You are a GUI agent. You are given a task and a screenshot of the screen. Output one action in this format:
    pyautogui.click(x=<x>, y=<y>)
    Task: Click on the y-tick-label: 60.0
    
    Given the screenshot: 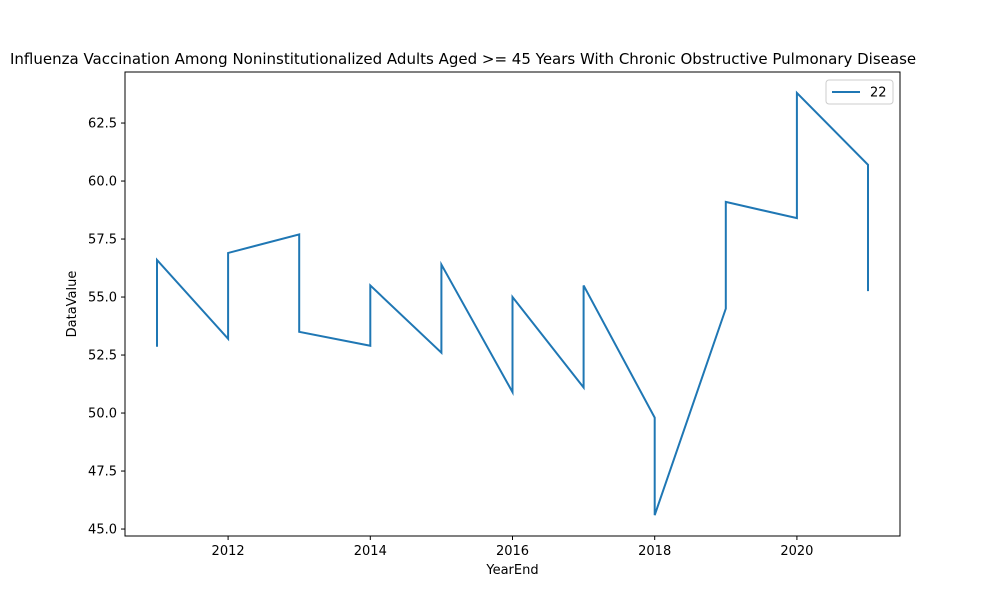 What is the action you would take?
    pyautogui.click(x=102, y=182)
    